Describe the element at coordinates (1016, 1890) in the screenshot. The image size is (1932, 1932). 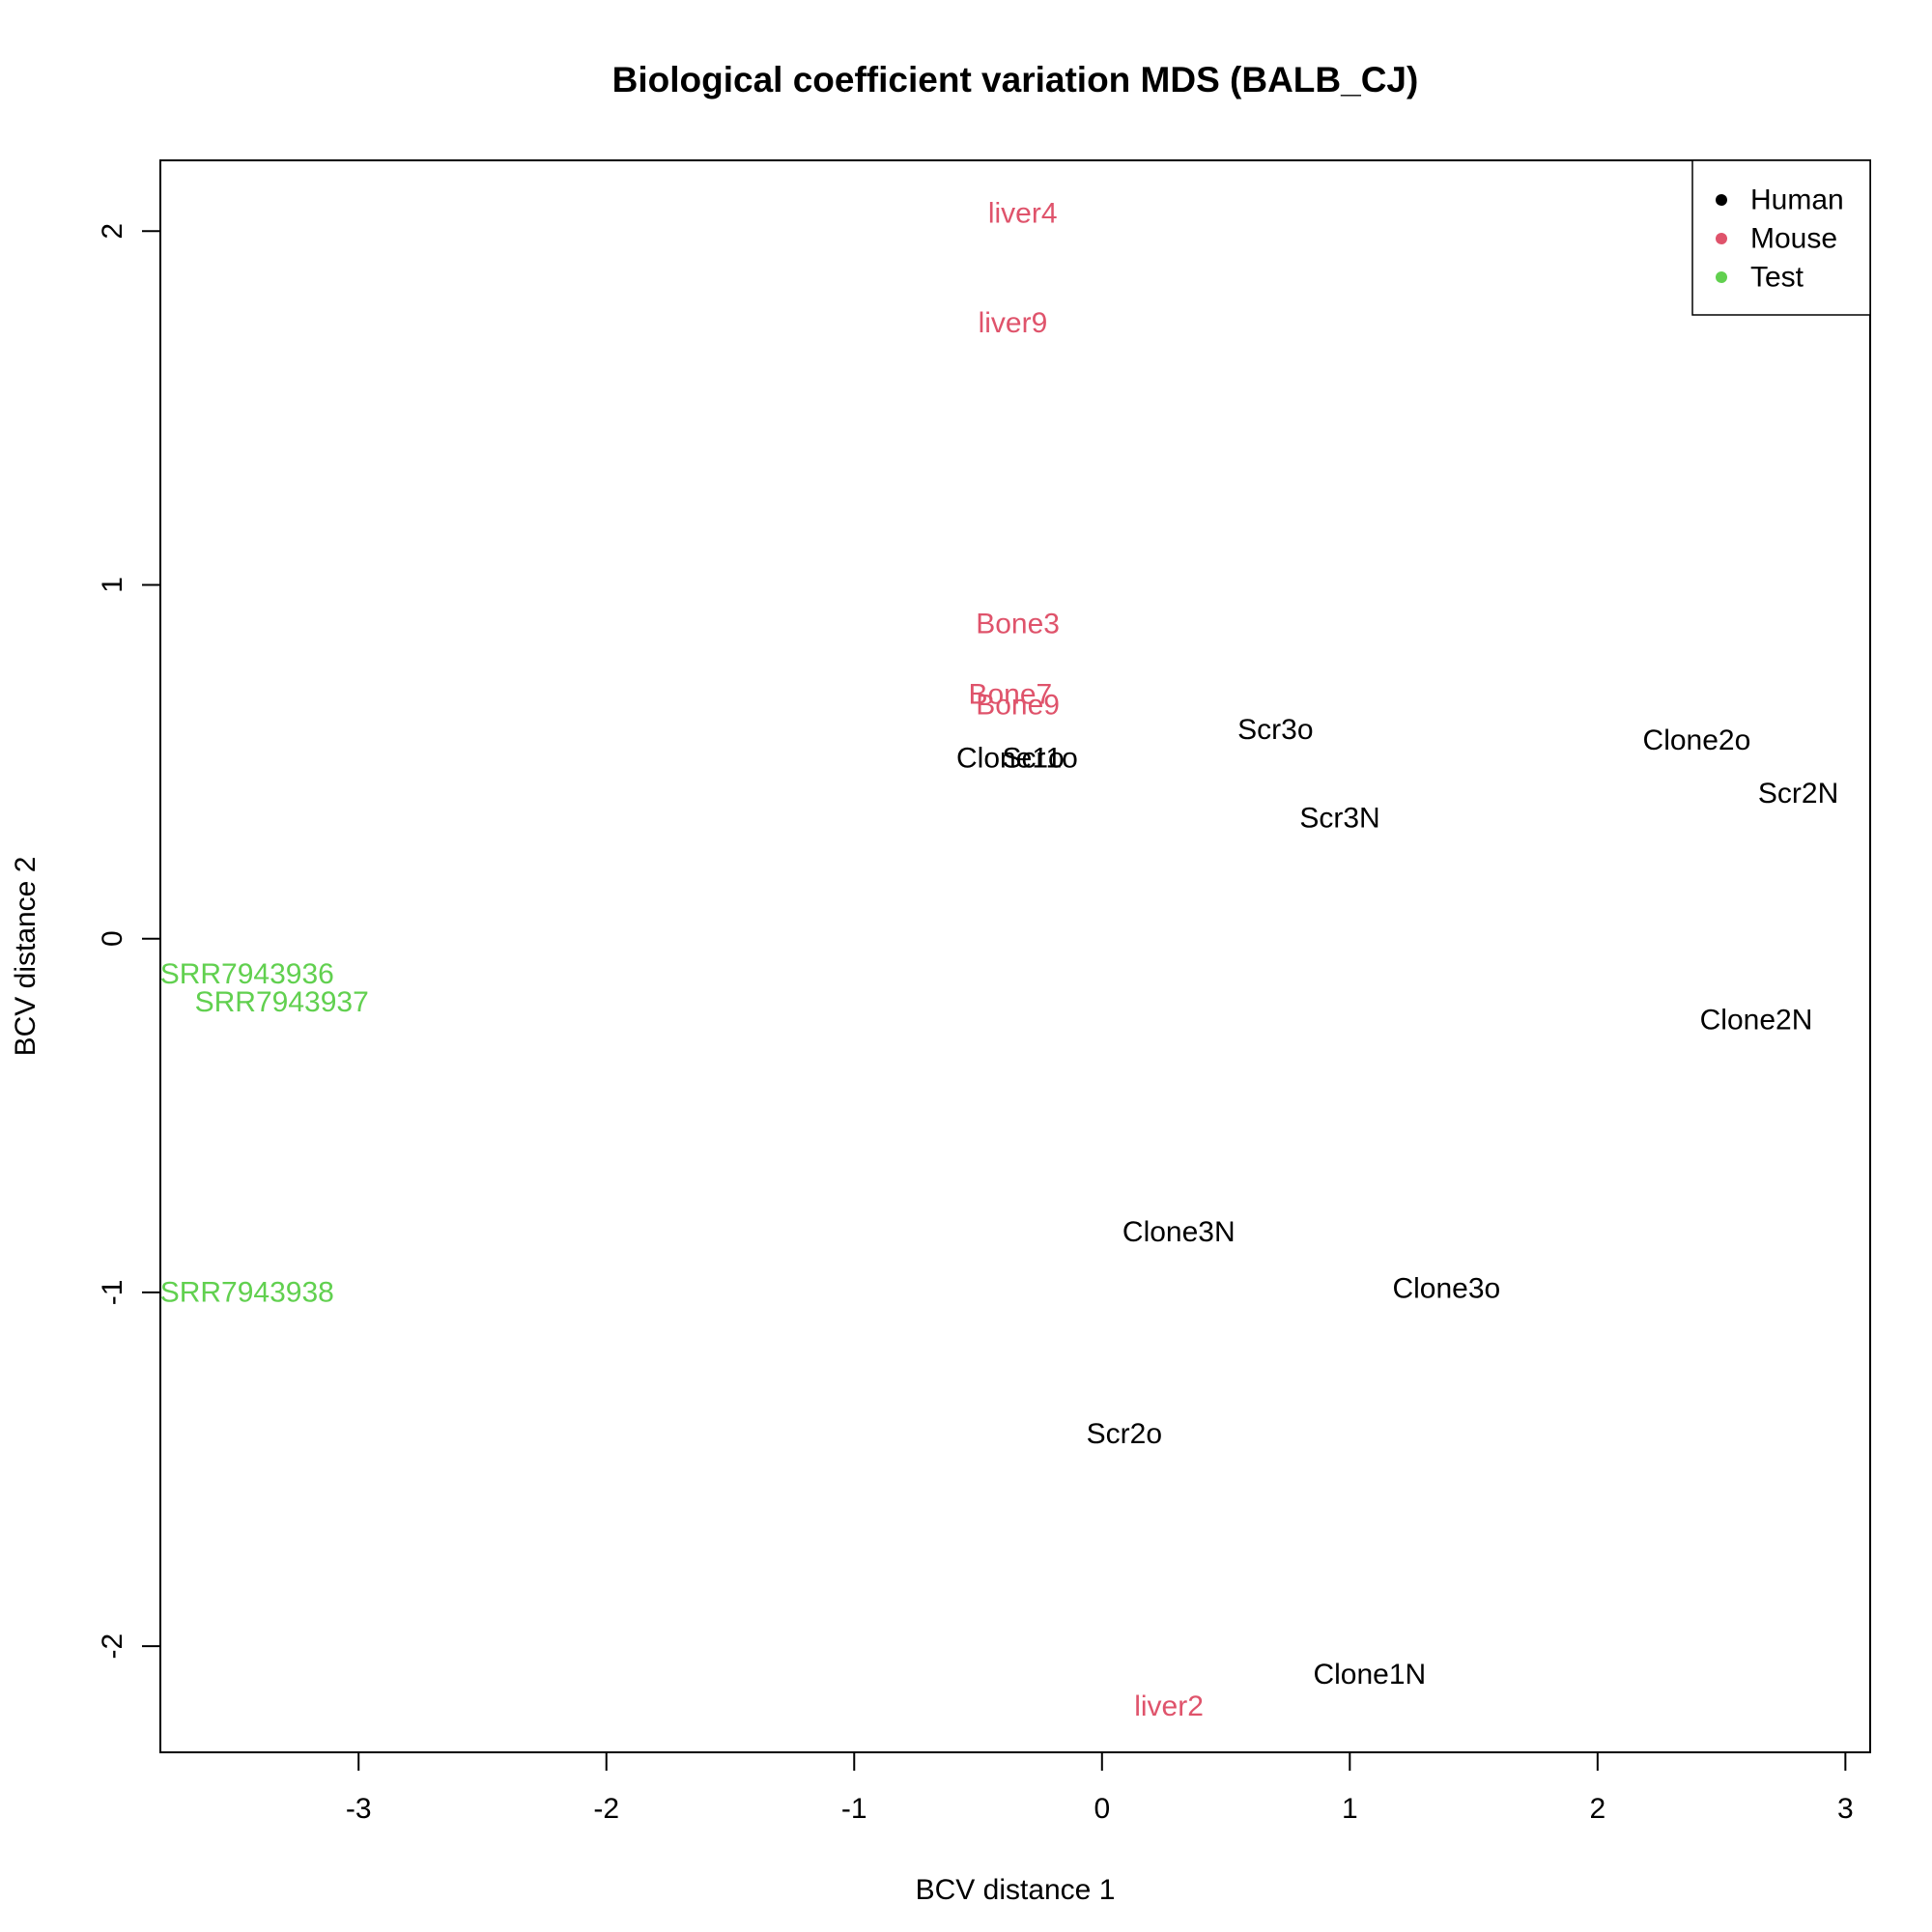
I see `x-axis-label: BCV distance 1` at that location.